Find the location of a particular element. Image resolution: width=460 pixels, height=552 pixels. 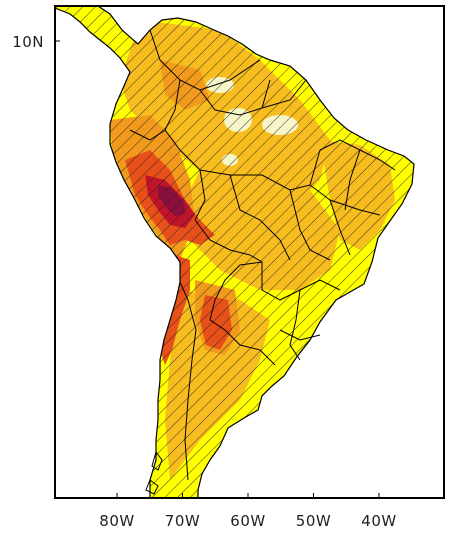

lon-label: 70W is located at coordinates (182, 521).